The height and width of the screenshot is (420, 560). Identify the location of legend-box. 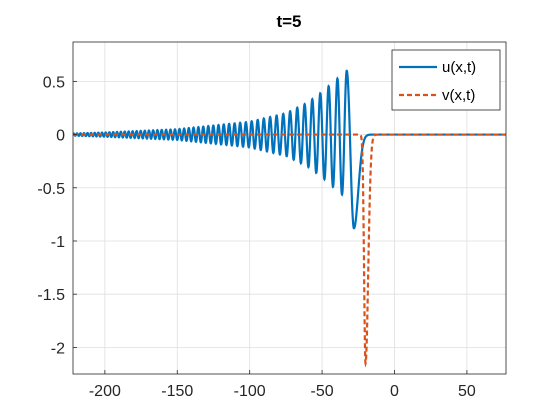
(446, 80).